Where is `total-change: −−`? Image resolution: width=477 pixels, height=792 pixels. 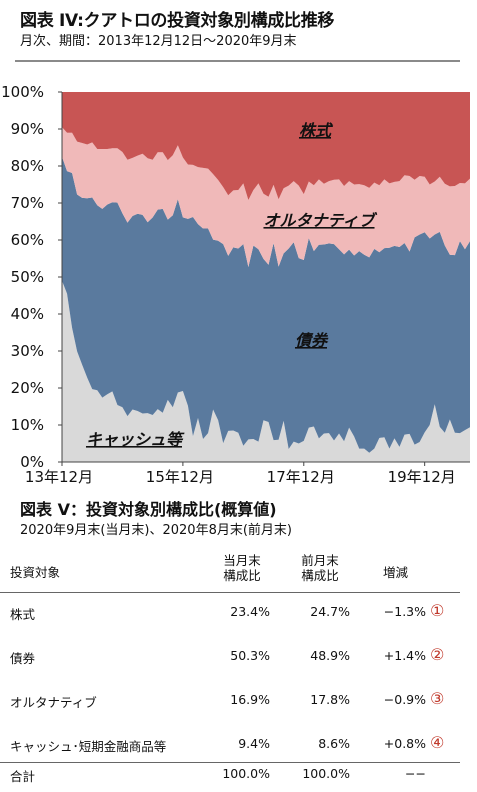
total-change: −− is located at coordinates (415, 773).